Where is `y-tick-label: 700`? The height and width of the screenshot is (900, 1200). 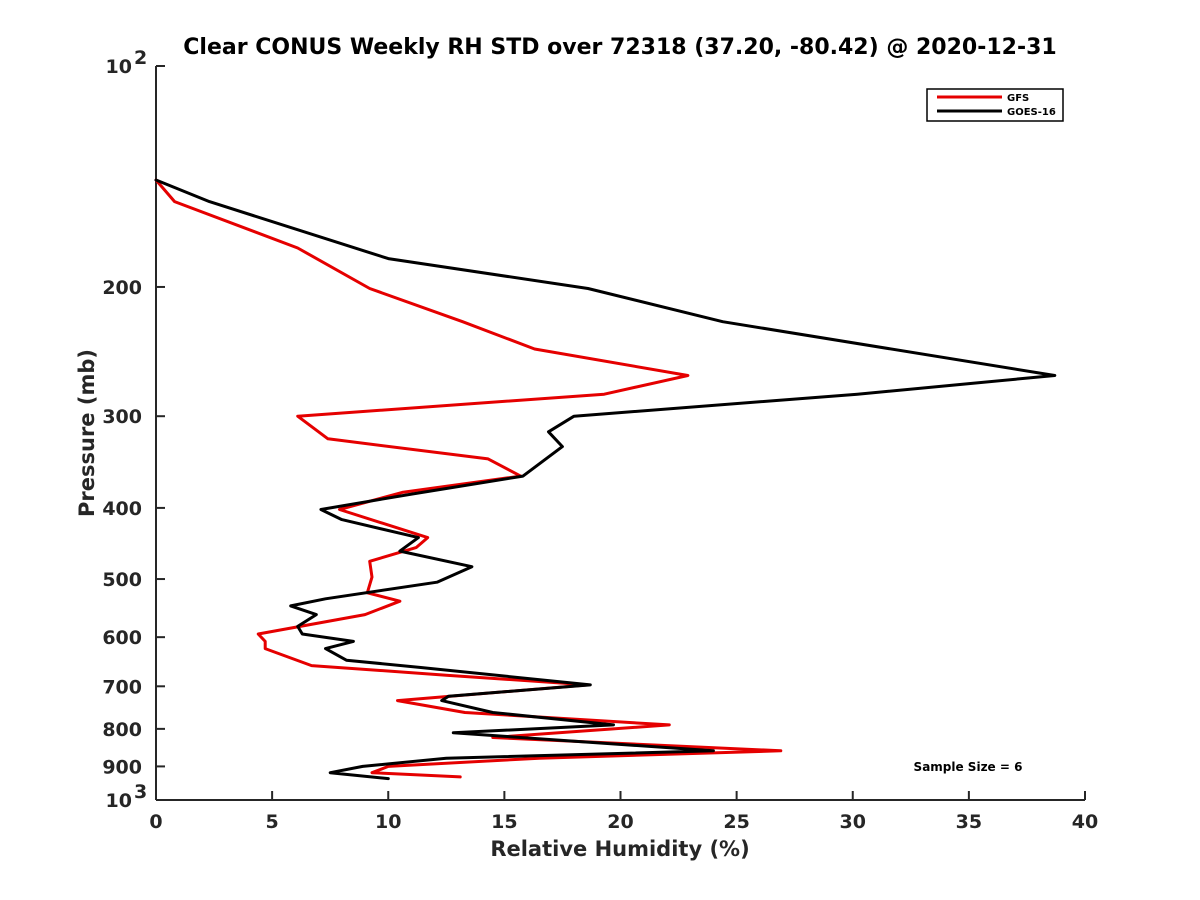 y-tick-label: 700 is located at coordinates (122, 687).